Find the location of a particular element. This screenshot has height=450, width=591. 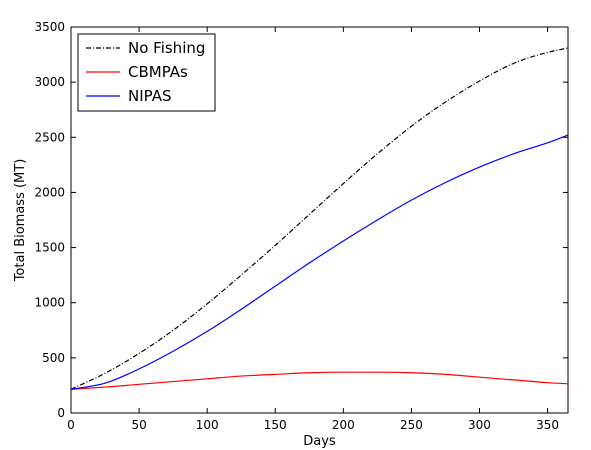

x-tick-label: 200 is located at coordinates (343, 425).